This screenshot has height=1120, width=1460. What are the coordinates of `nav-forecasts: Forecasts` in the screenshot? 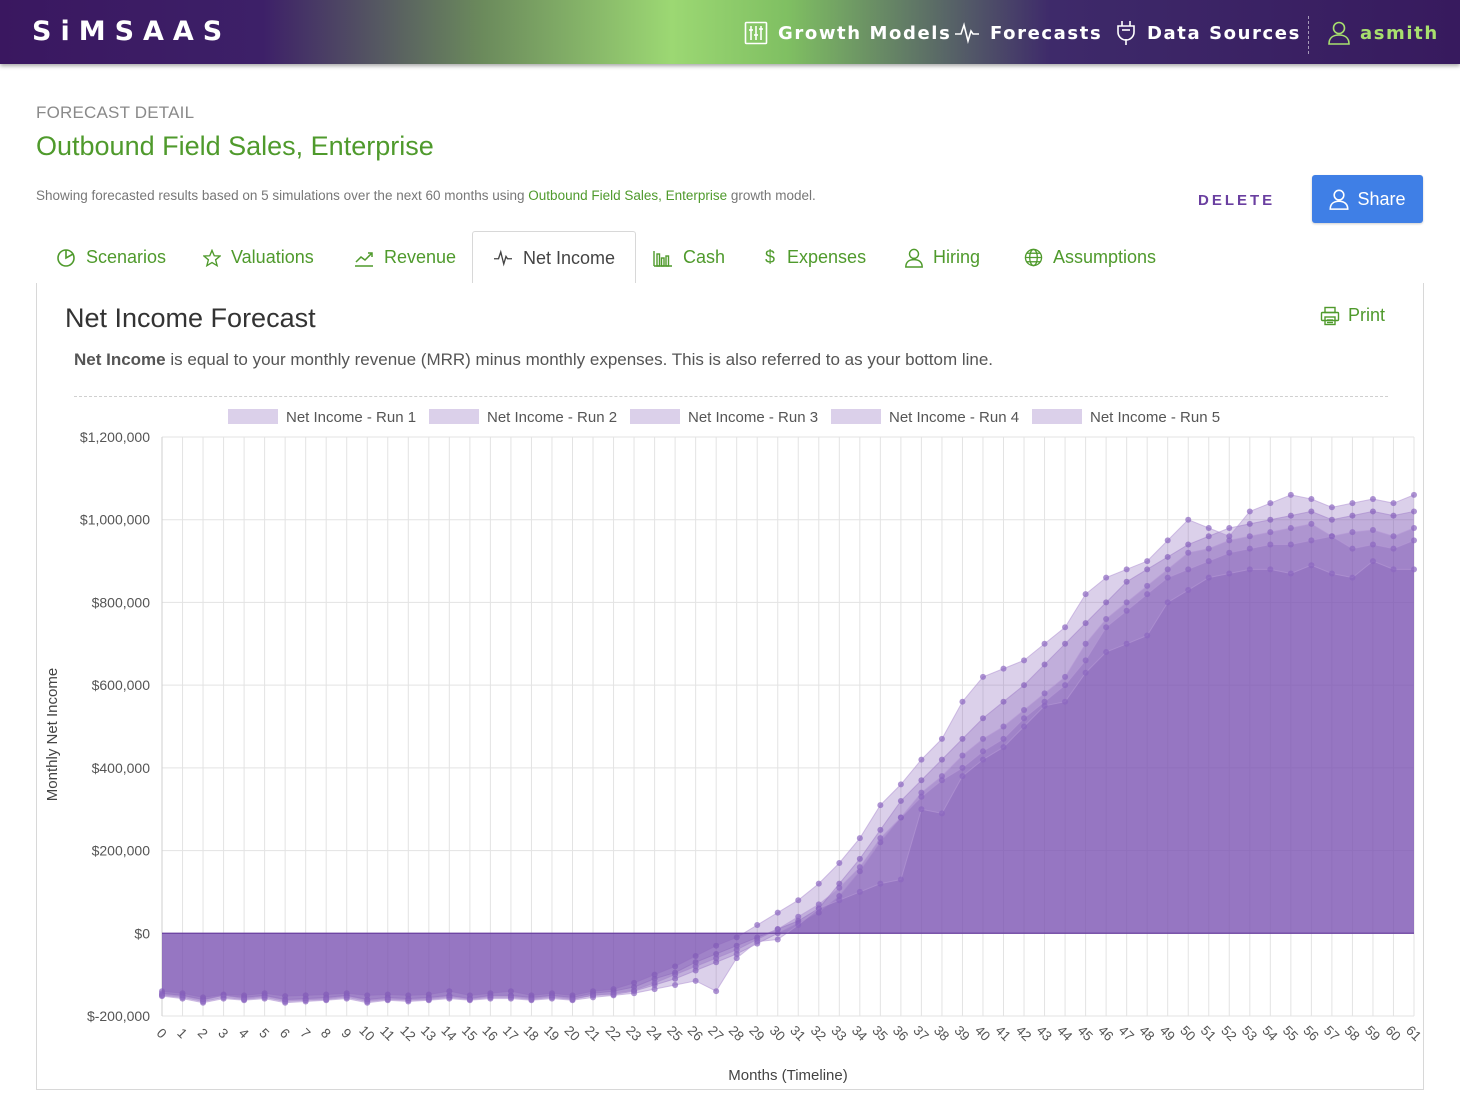 It's located at (1028, 33).